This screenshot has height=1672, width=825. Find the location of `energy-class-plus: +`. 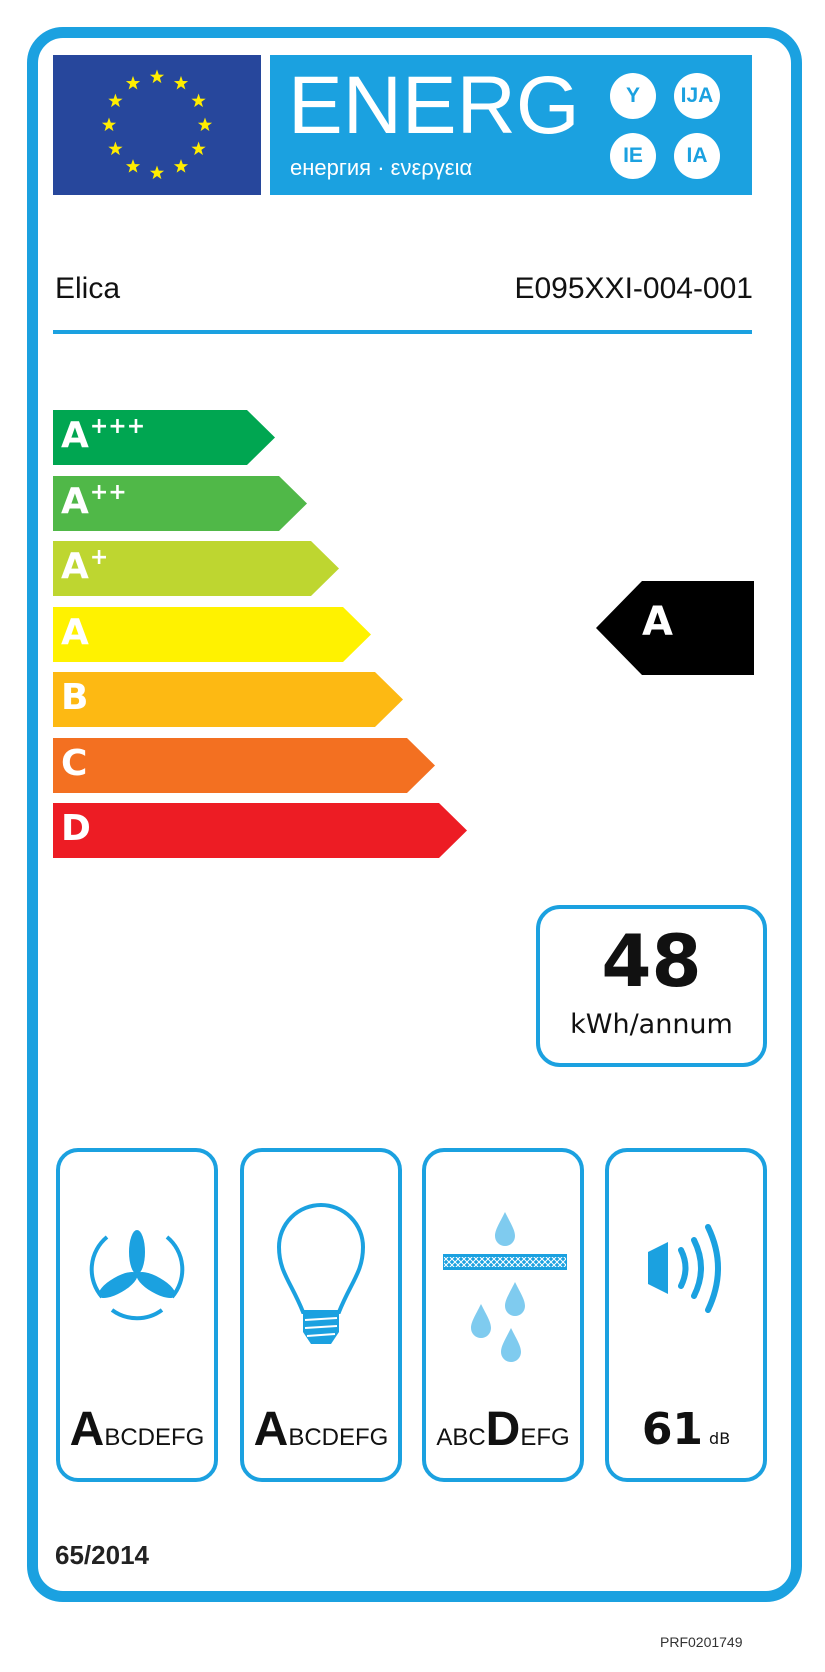

energy-class-plus: + is located at coordinates (99, 557).